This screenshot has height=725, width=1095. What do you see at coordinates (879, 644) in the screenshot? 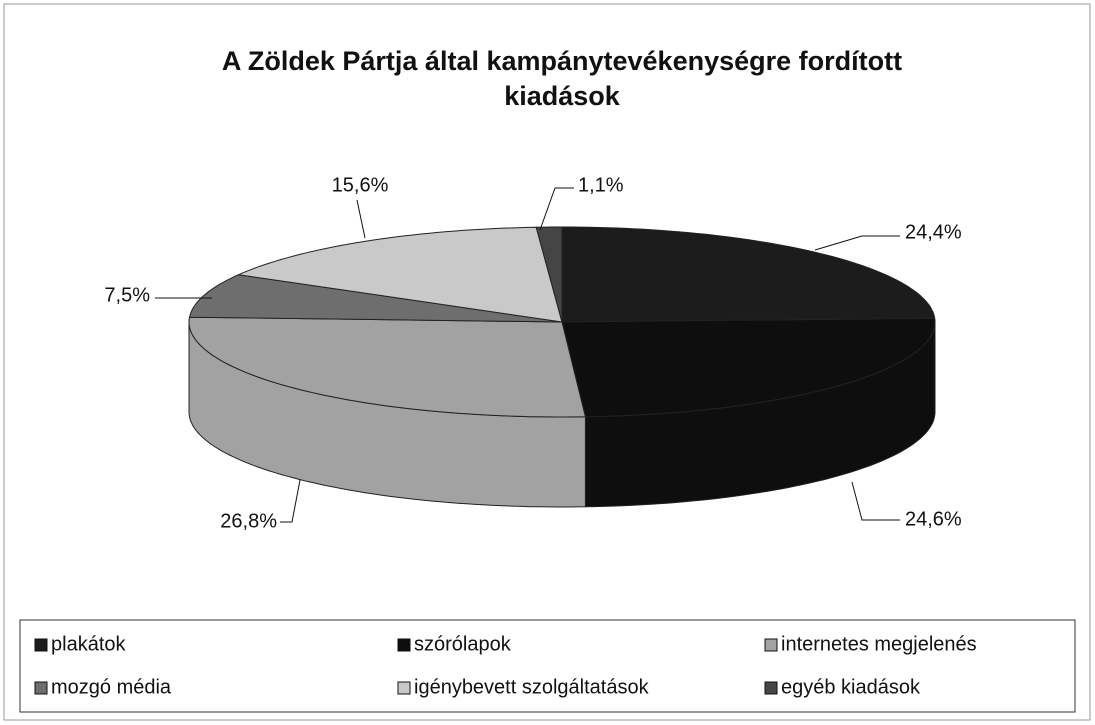
I see `legend-label: internetes megjelenés` at bounding box center [879, 644].